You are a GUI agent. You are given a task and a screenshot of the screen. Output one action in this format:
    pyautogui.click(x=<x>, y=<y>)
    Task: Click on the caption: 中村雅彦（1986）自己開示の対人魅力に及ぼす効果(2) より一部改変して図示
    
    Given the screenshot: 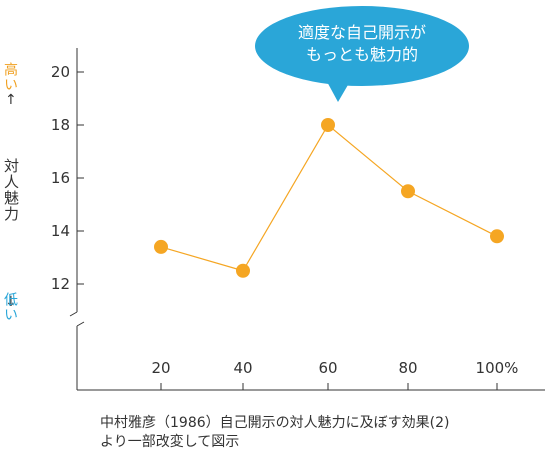 What is the action you would take?
    pyautogui.click(x=274, y=433)
    